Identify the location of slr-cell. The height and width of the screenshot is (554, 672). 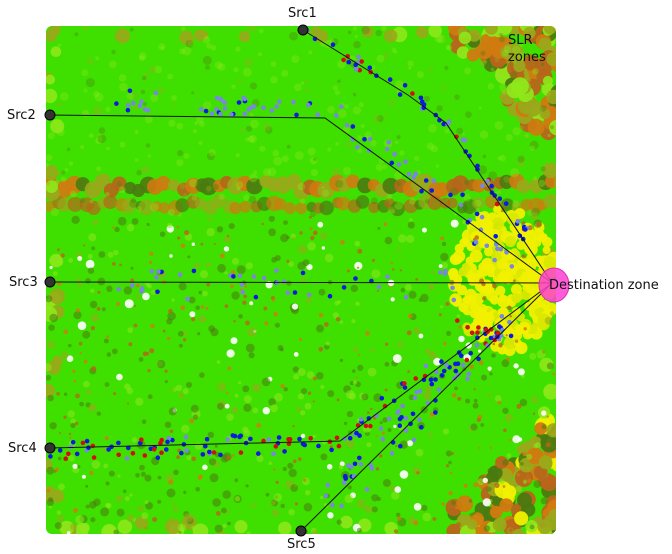
(515, 53).